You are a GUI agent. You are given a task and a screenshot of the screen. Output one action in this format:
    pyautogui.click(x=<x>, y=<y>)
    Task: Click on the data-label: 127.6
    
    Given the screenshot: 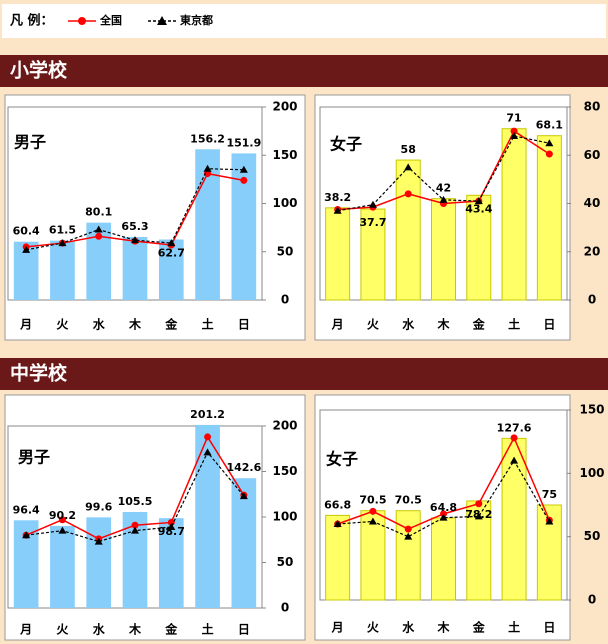 What is the action you would take?
    pyautogui.click(x=514, y=427)
    